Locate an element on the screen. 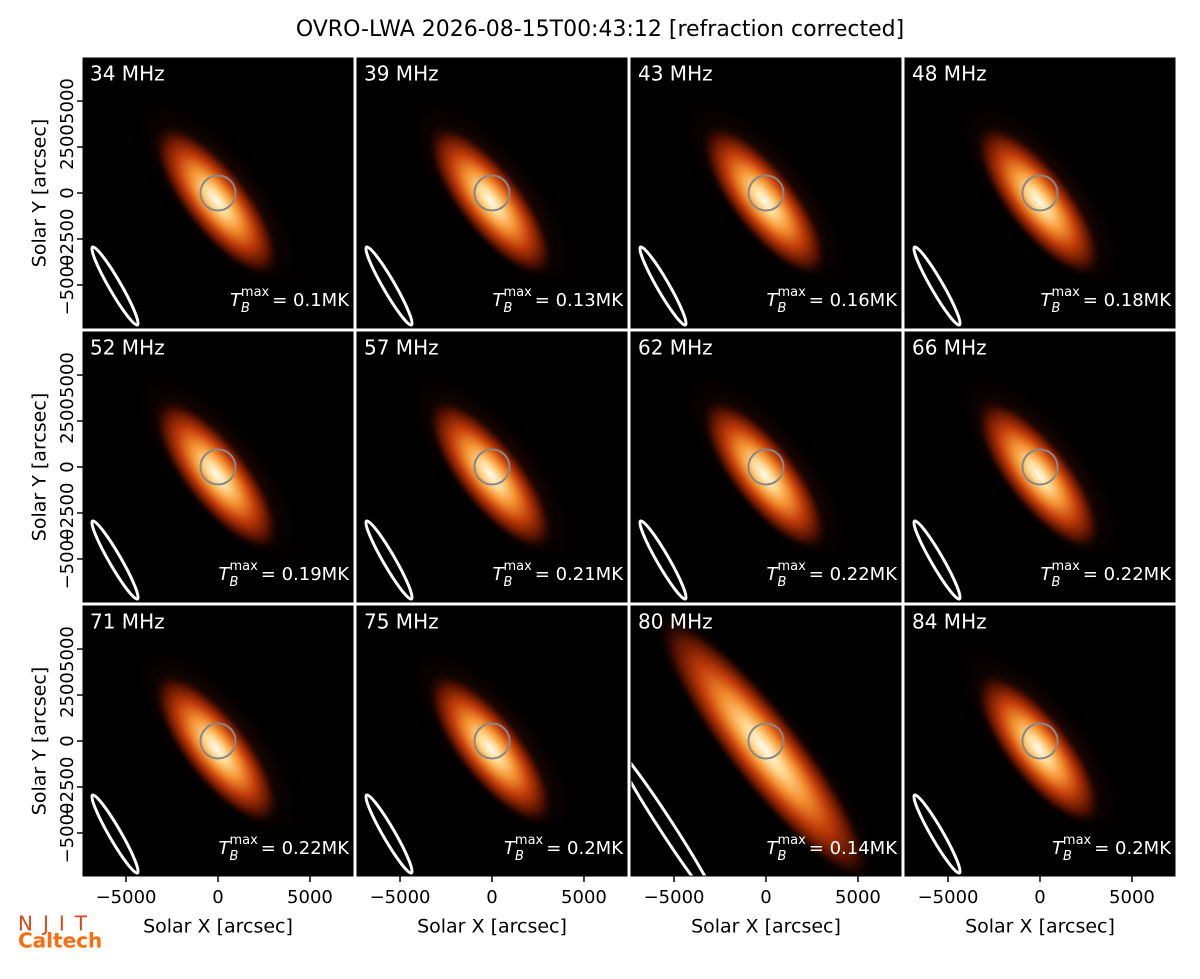 The width and height of the screenshot is (1200, 979). tb-annotation: TBmax = 0.13MK is located at coordinates (559, 300).